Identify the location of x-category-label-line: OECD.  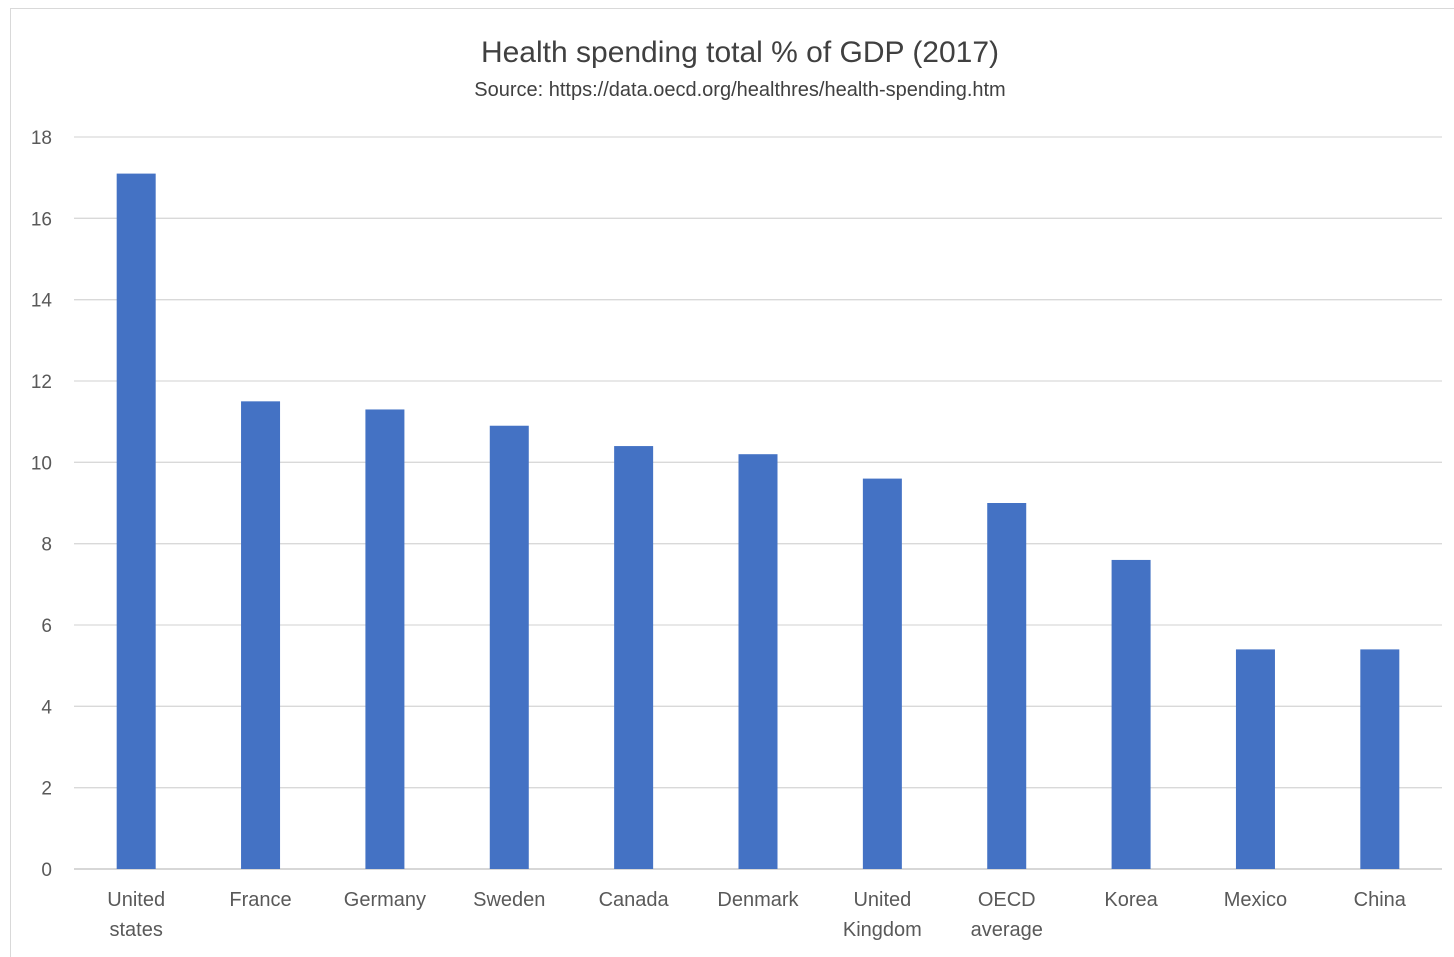
(1007, 900).